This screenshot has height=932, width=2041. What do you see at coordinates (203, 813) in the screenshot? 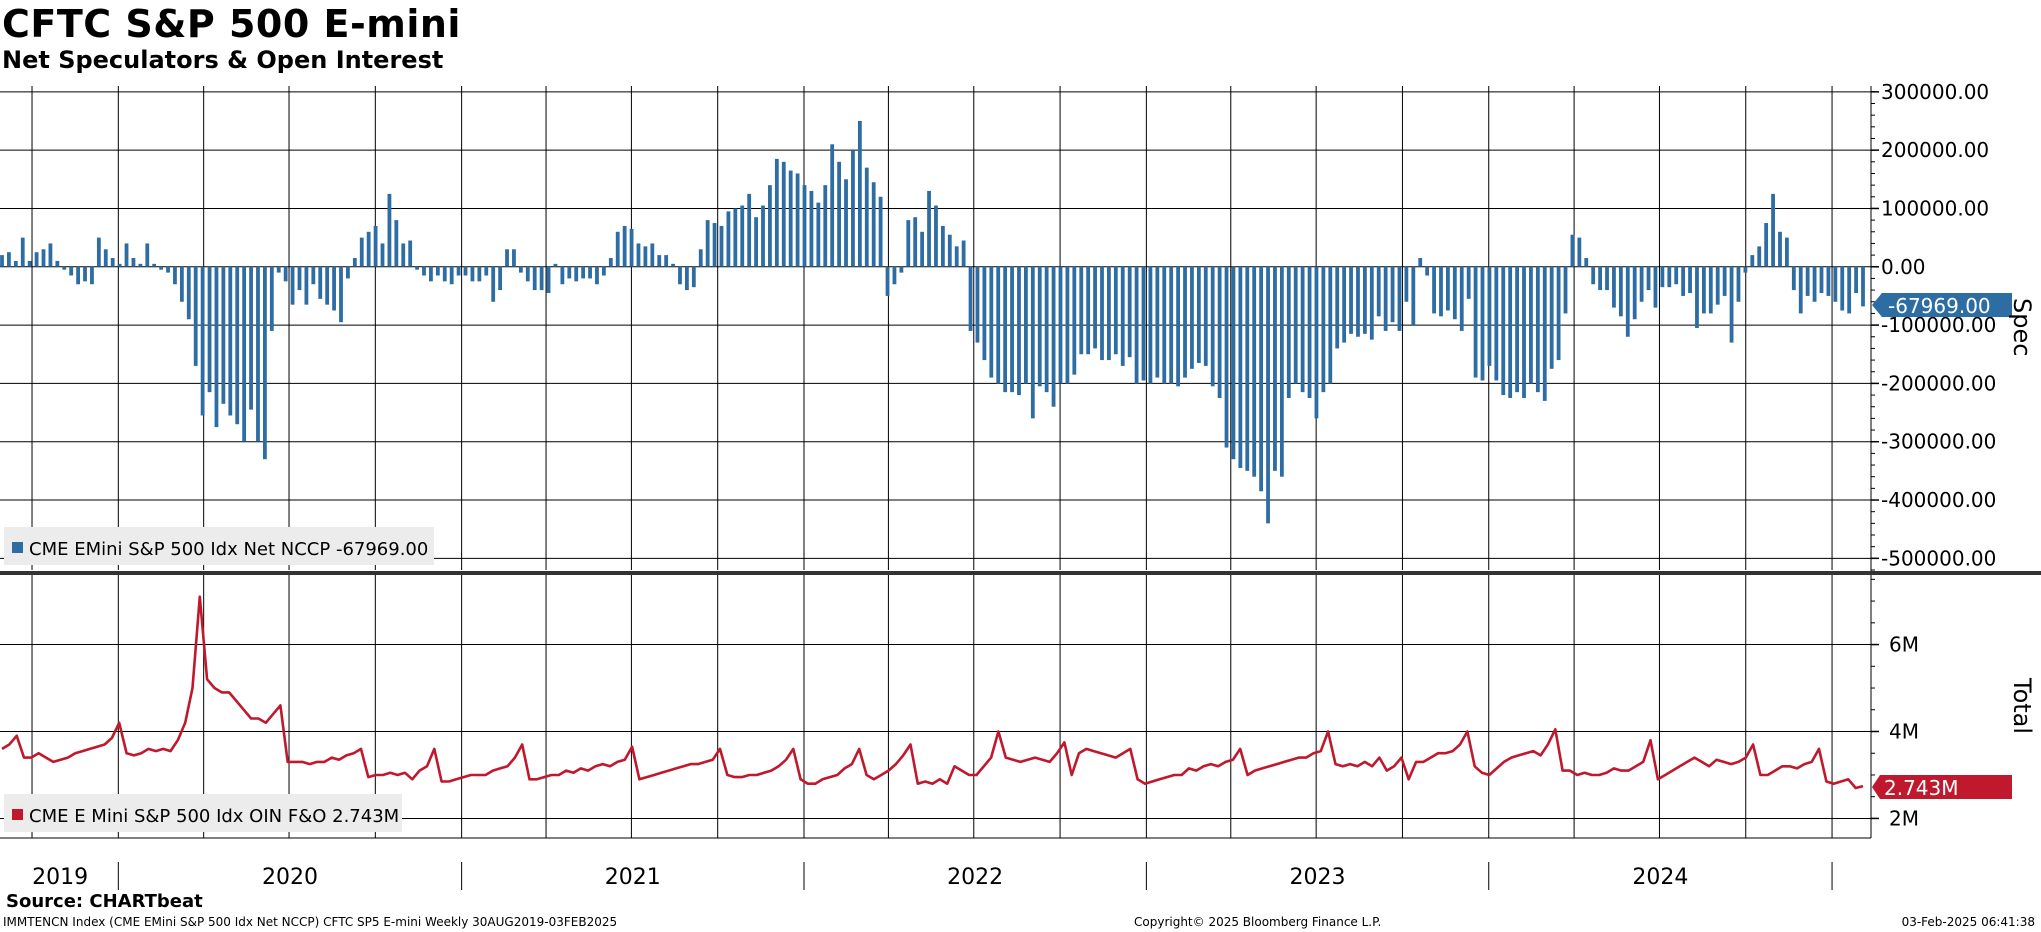
I see `total-legend-box` at bounding box center [203, 813].